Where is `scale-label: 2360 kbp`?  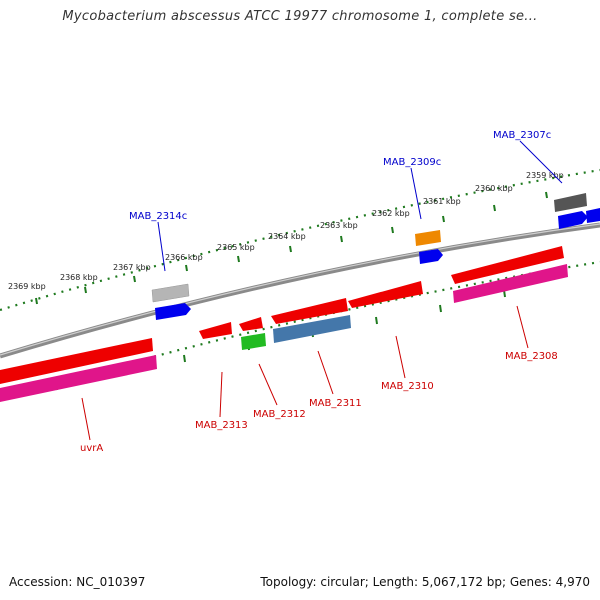 scale-label: 2360 kbp is located at coordinates (494, 188).